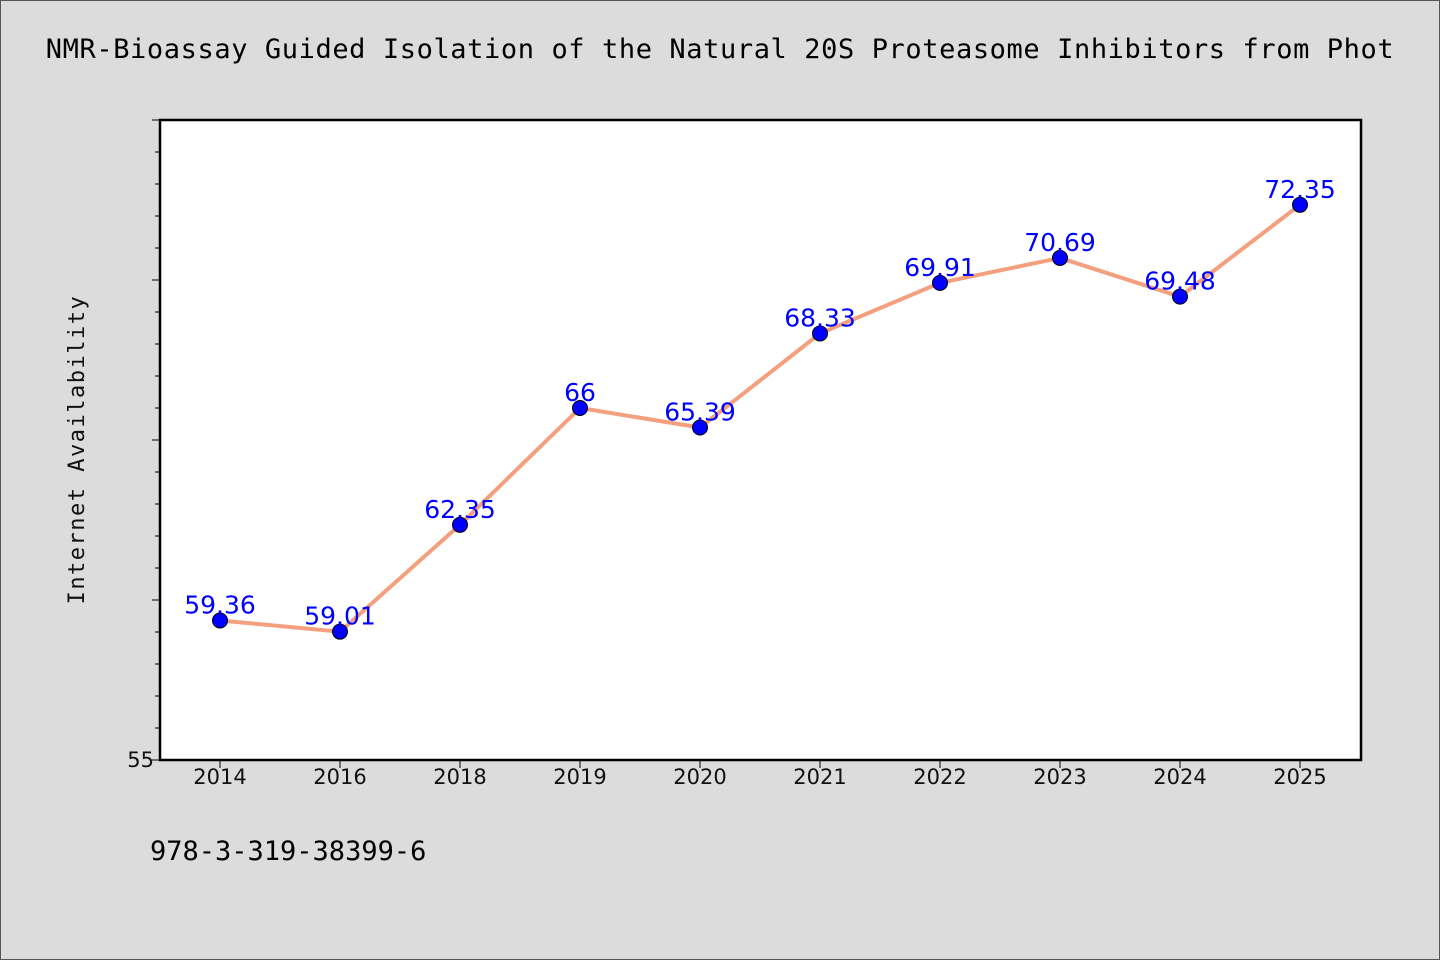  What do you see at coordinates (940, 267) in the screenshot?
I see `data-label: 69.91` at bounding box center [940, 267].